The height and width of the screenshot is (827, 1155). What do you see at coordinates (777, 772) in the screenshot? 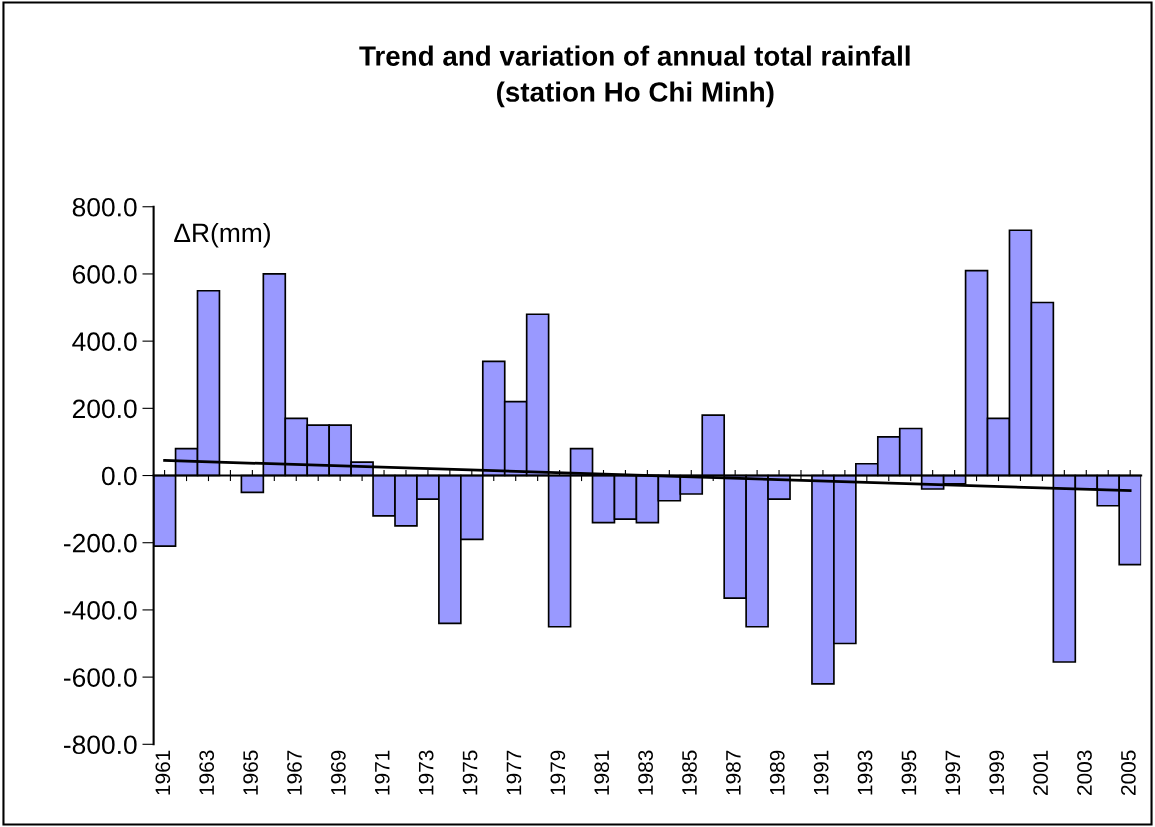
I see `x-tick-label: 1989` at bounding box center [777, 772].